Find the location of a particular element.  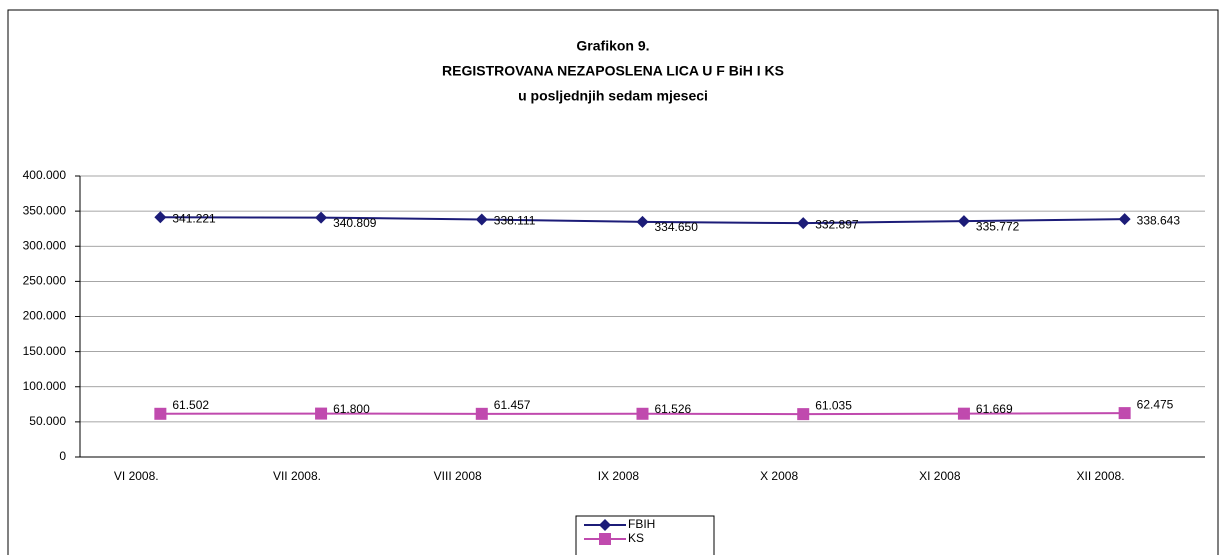

x-tick-label: IX 2008 is located at coordinates (619, 476).